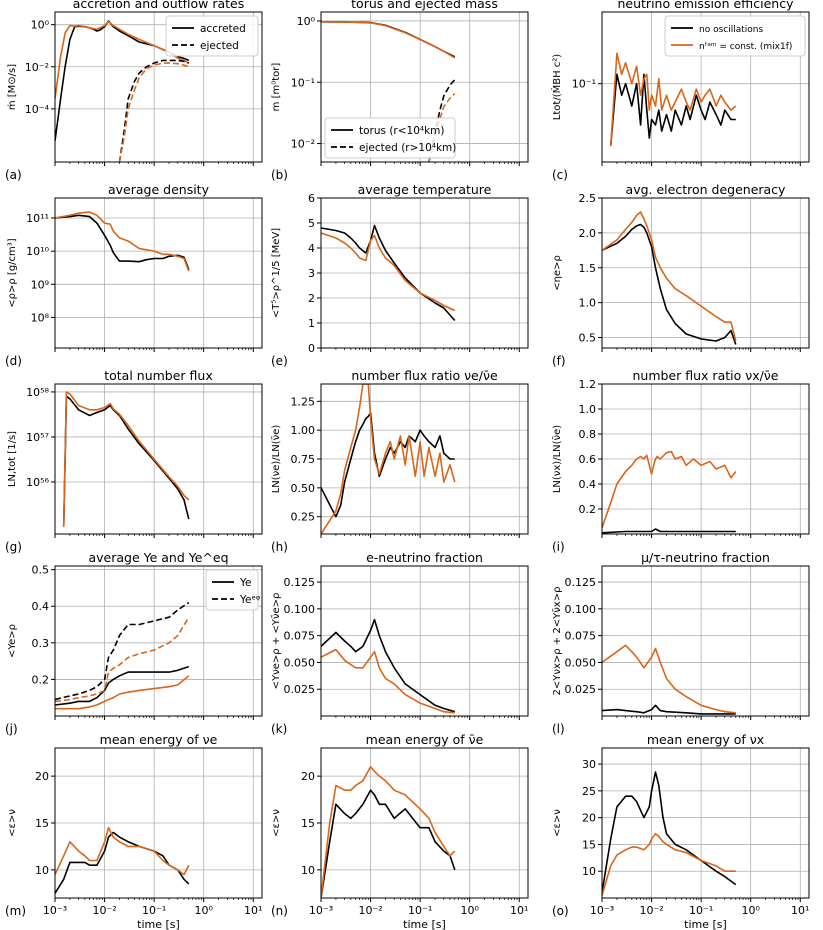 The image size is (823, 930). I want to click on panel-title: e-neutrino fraction, so click(424, 557).